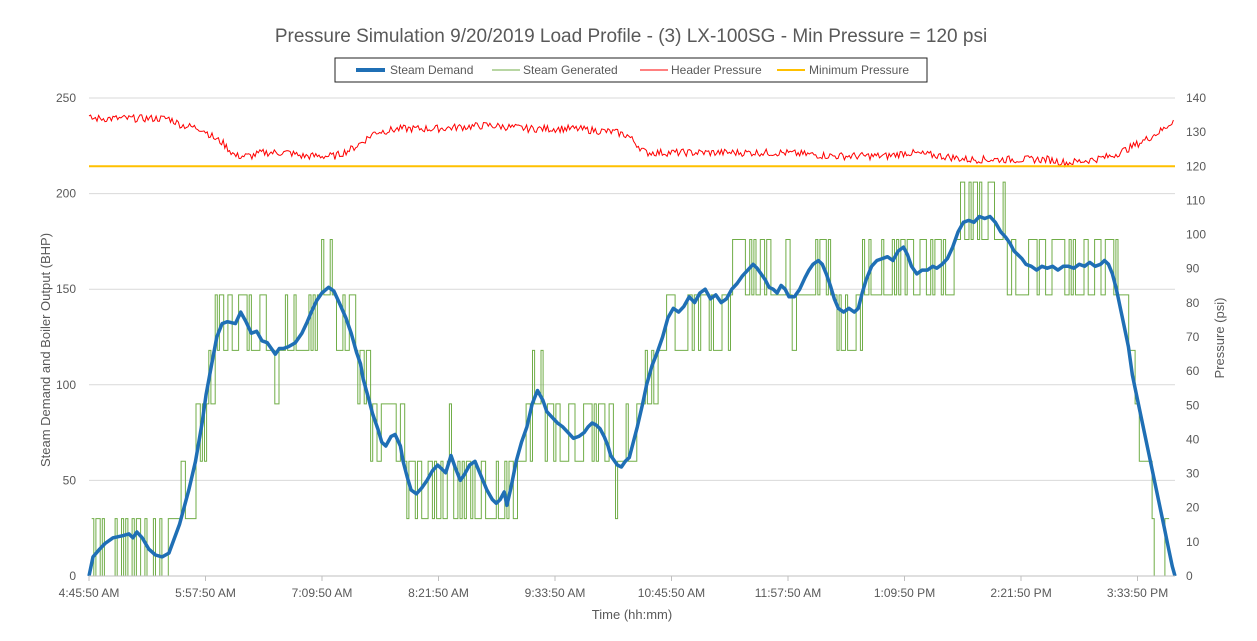  What do you see at coordinates (1196, 166) in the screenshot?
I see `y2-tick-label: 120` at bounding box center [1196, 166].